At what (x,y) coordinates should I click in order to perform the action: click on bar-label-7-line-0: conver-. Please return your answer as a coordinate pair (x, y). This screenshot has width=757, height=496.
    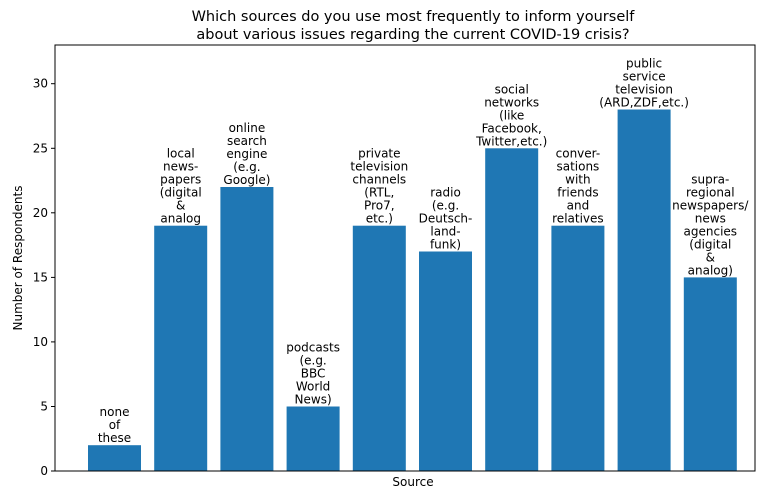
    Looking at the image, I should click on (578, 154).